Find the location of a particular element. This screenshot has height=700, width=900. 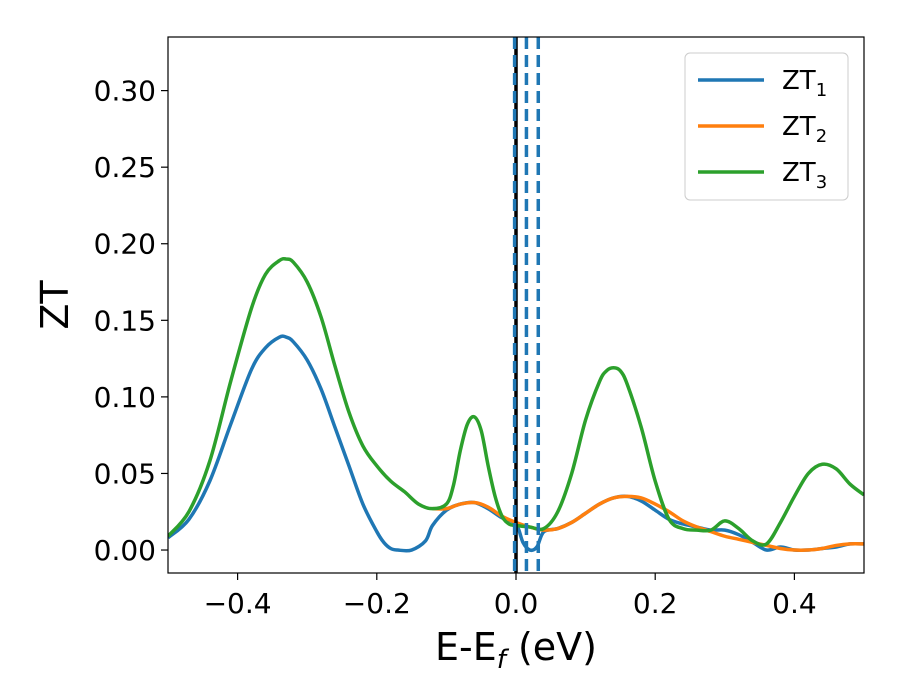

y-tick-label: 0.30 is located at coordinates (125, 91).